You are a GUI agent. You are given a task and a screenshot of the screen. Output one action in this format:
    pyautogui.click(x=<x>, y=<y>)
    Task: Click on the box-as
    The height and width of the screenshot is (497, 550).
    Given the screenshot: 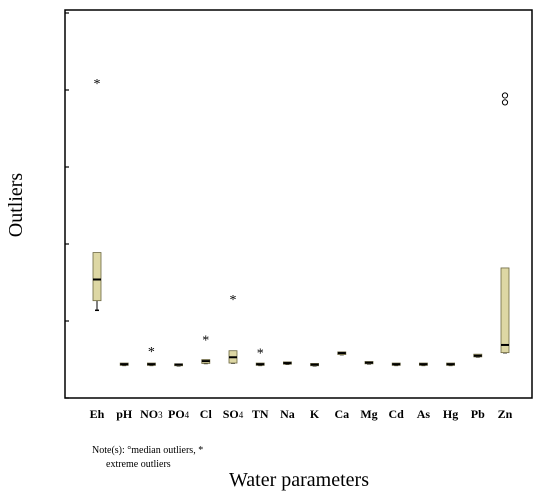 What is the action you would take?
    pyautogui.click(x=423, y=364)
    